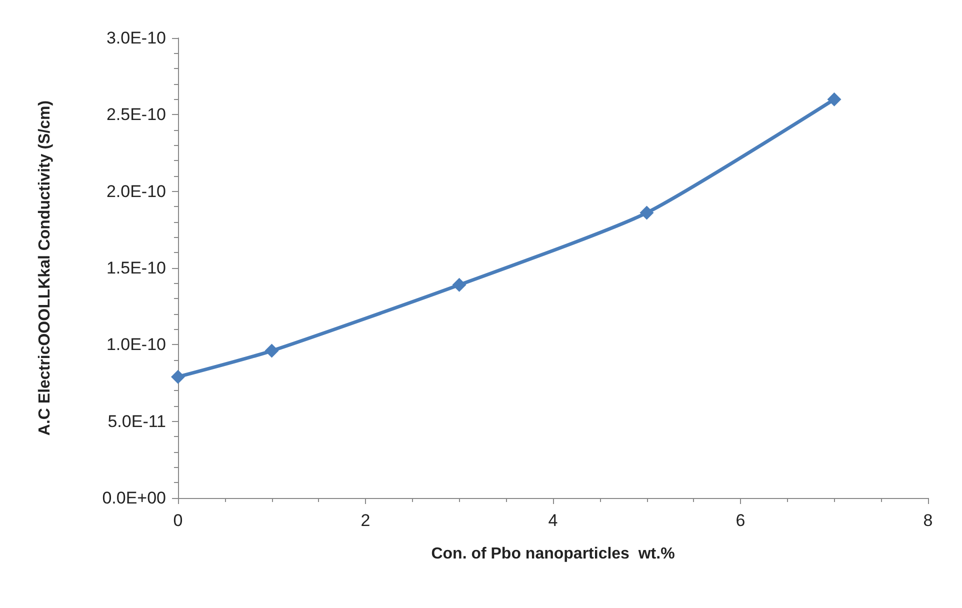 The width and height of the screenshot is (962, 608). Describe the element at coordinates (136, 114) in the screenshot. I see `y-tick-label: 2.5E-10` at that location.